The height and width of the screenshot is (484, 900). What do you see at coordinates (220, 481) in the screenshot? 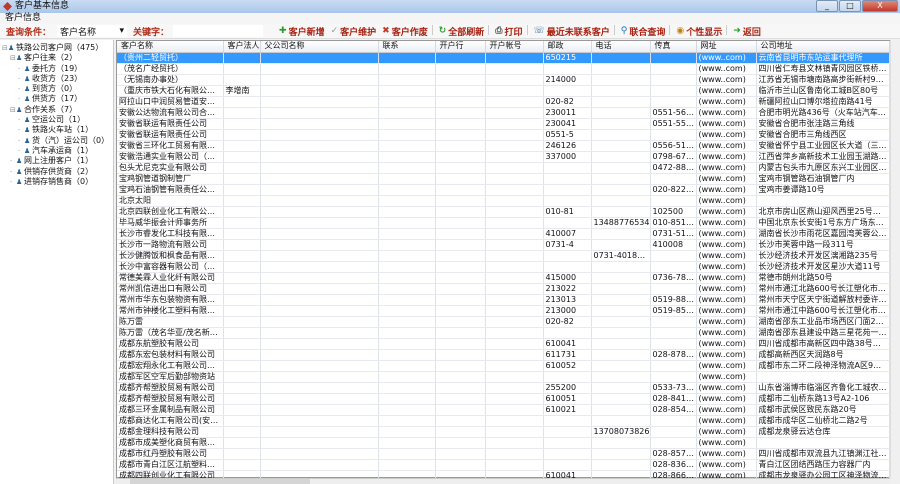
I see `scroll-thumb` at bounding box center [220, 481].